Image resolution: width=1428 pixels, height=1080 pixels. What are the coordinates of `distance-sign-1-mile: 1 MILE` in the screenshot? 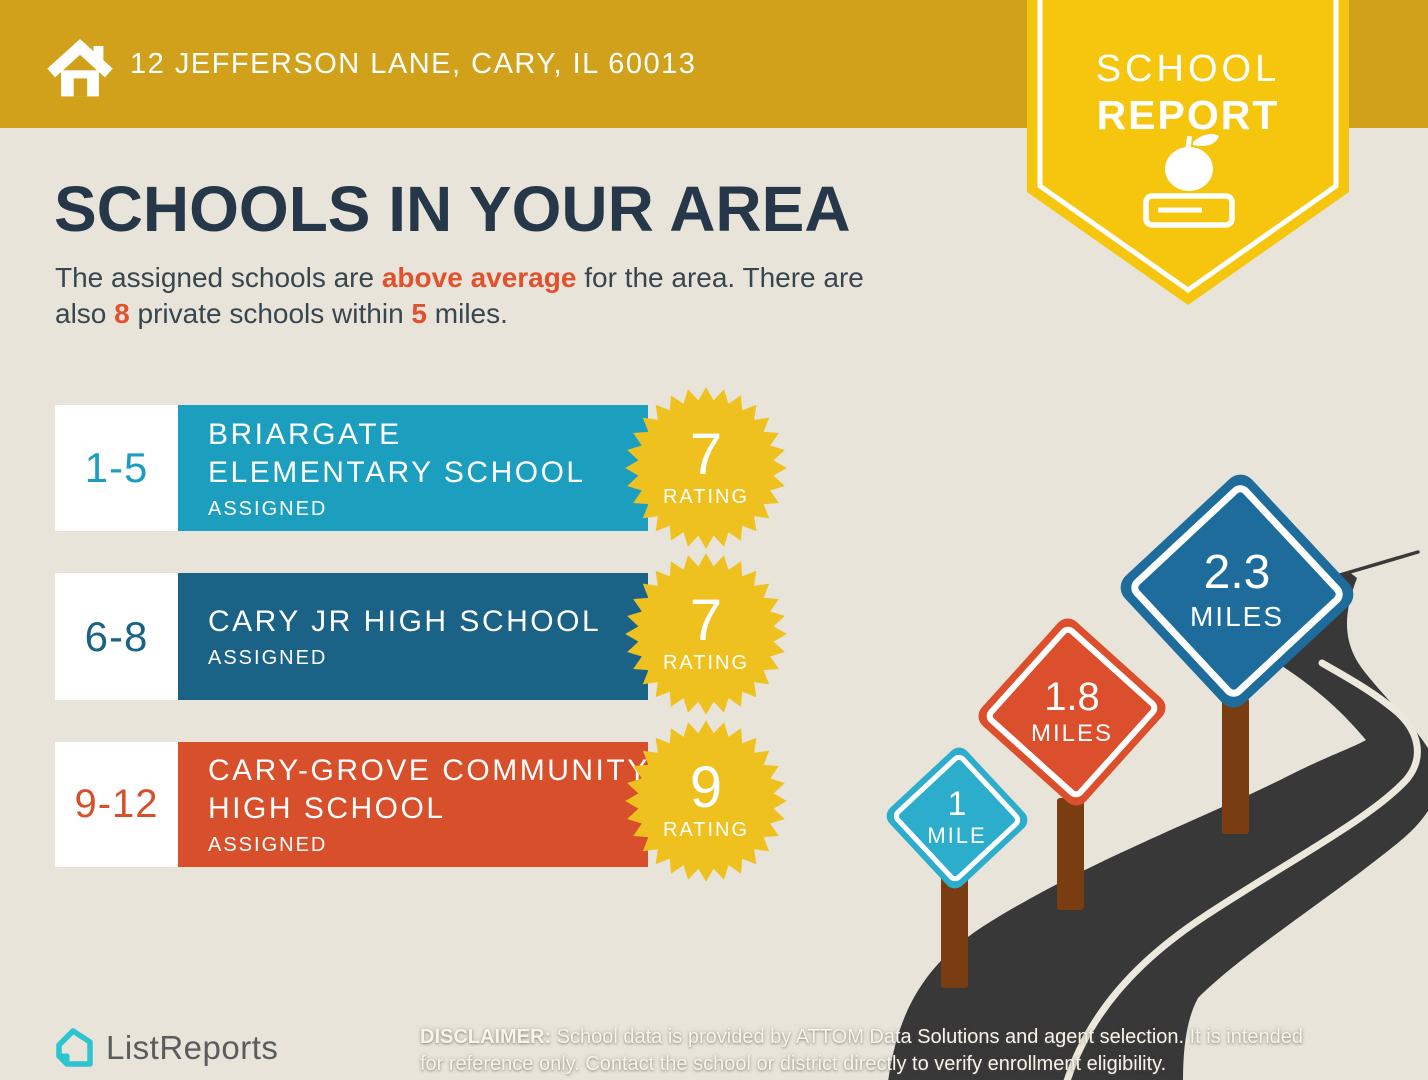 It's located at (957, 818).